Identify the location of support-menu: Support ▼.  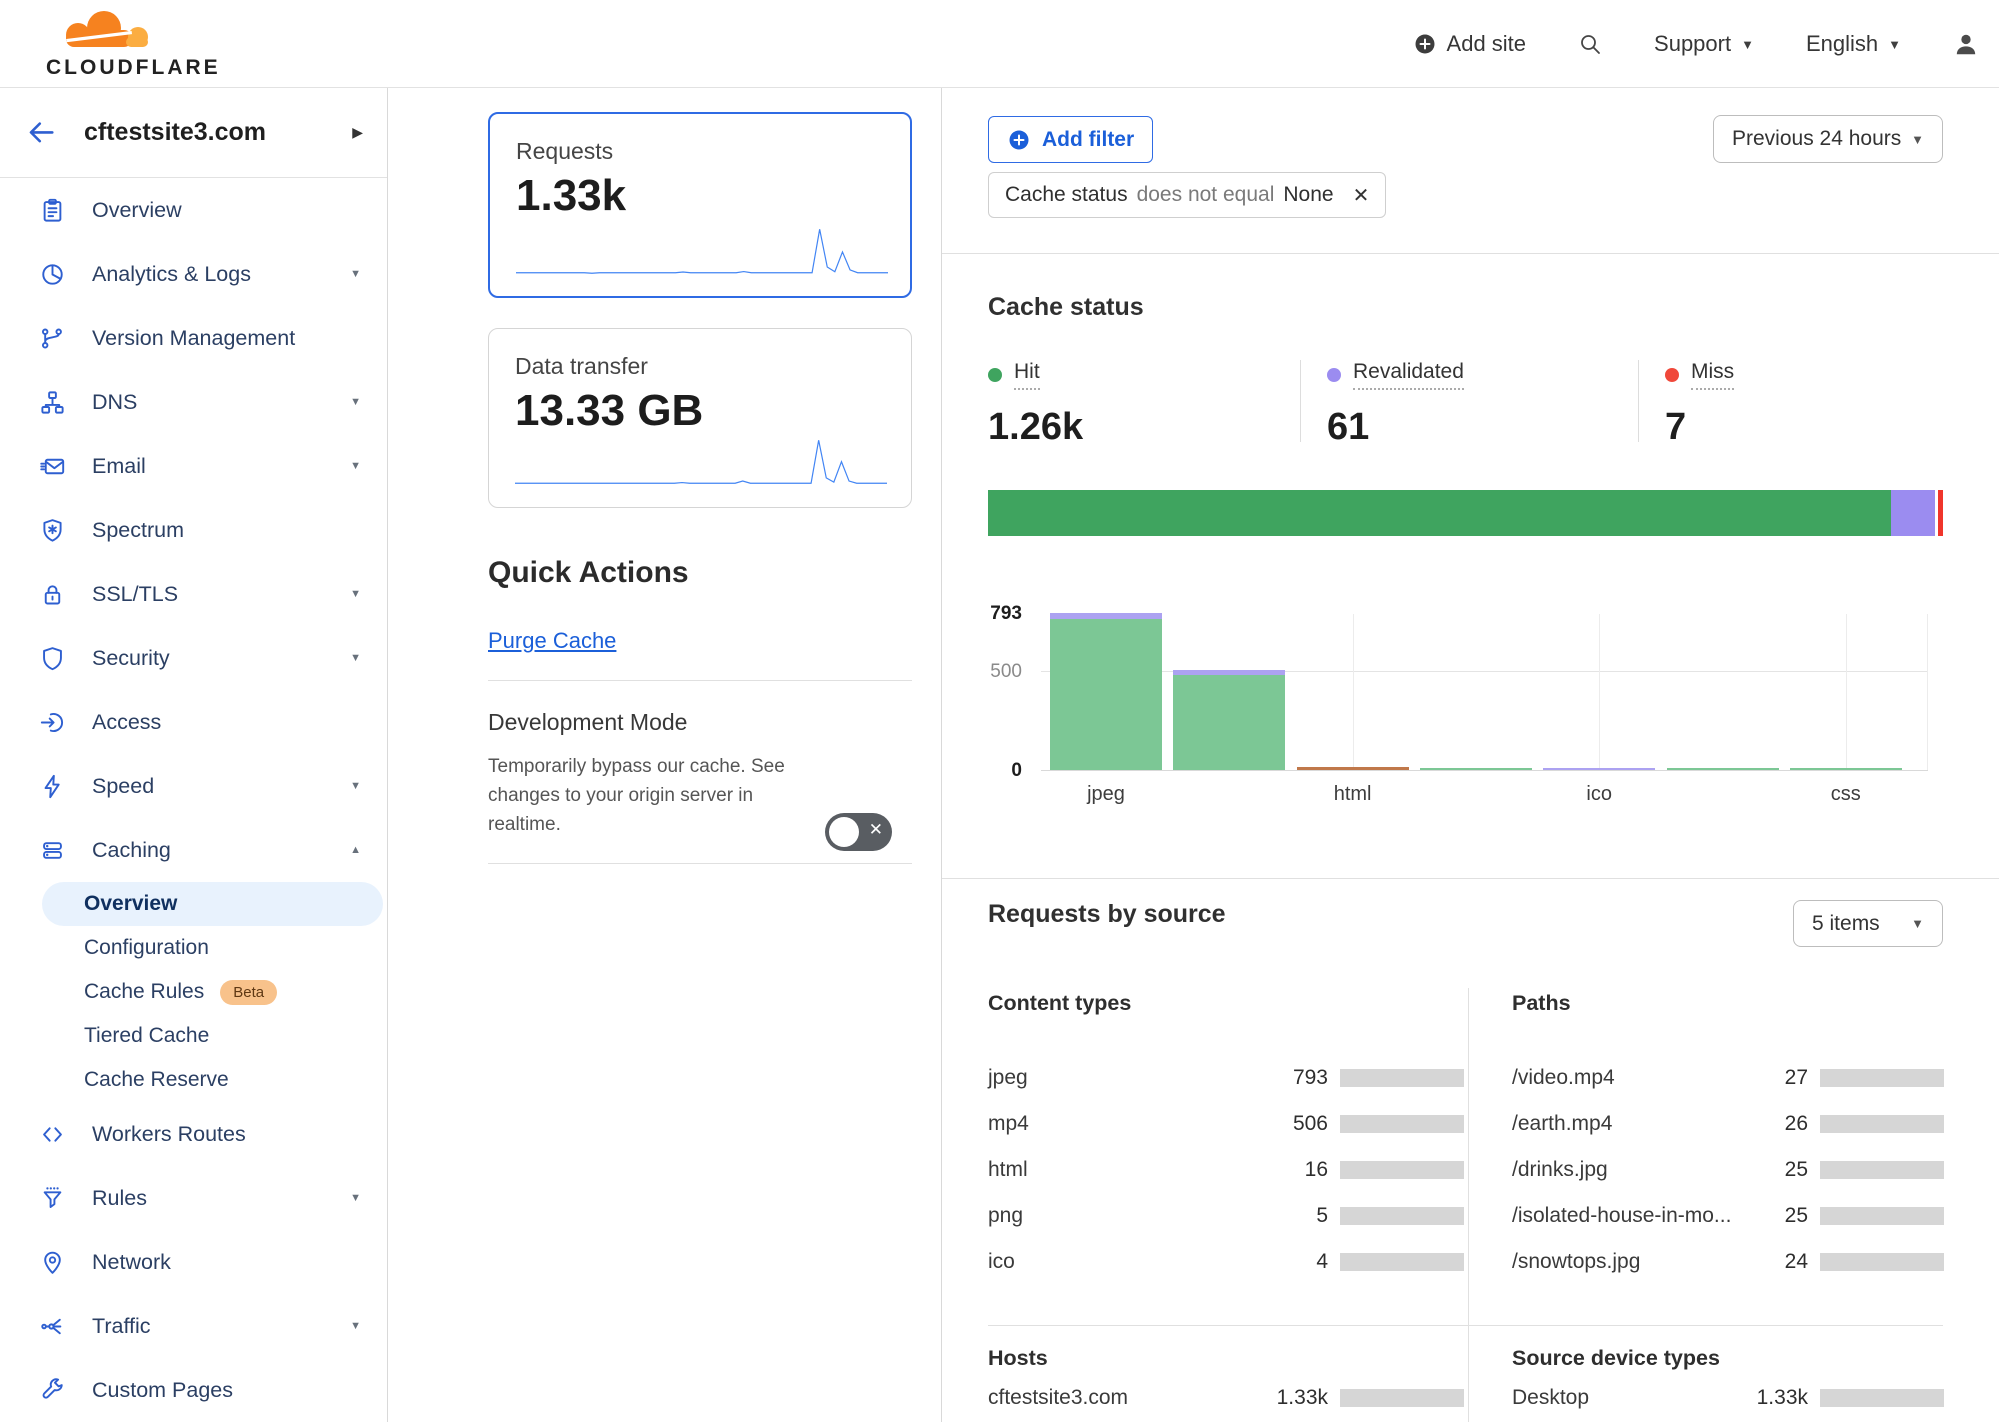
(1704, 44).